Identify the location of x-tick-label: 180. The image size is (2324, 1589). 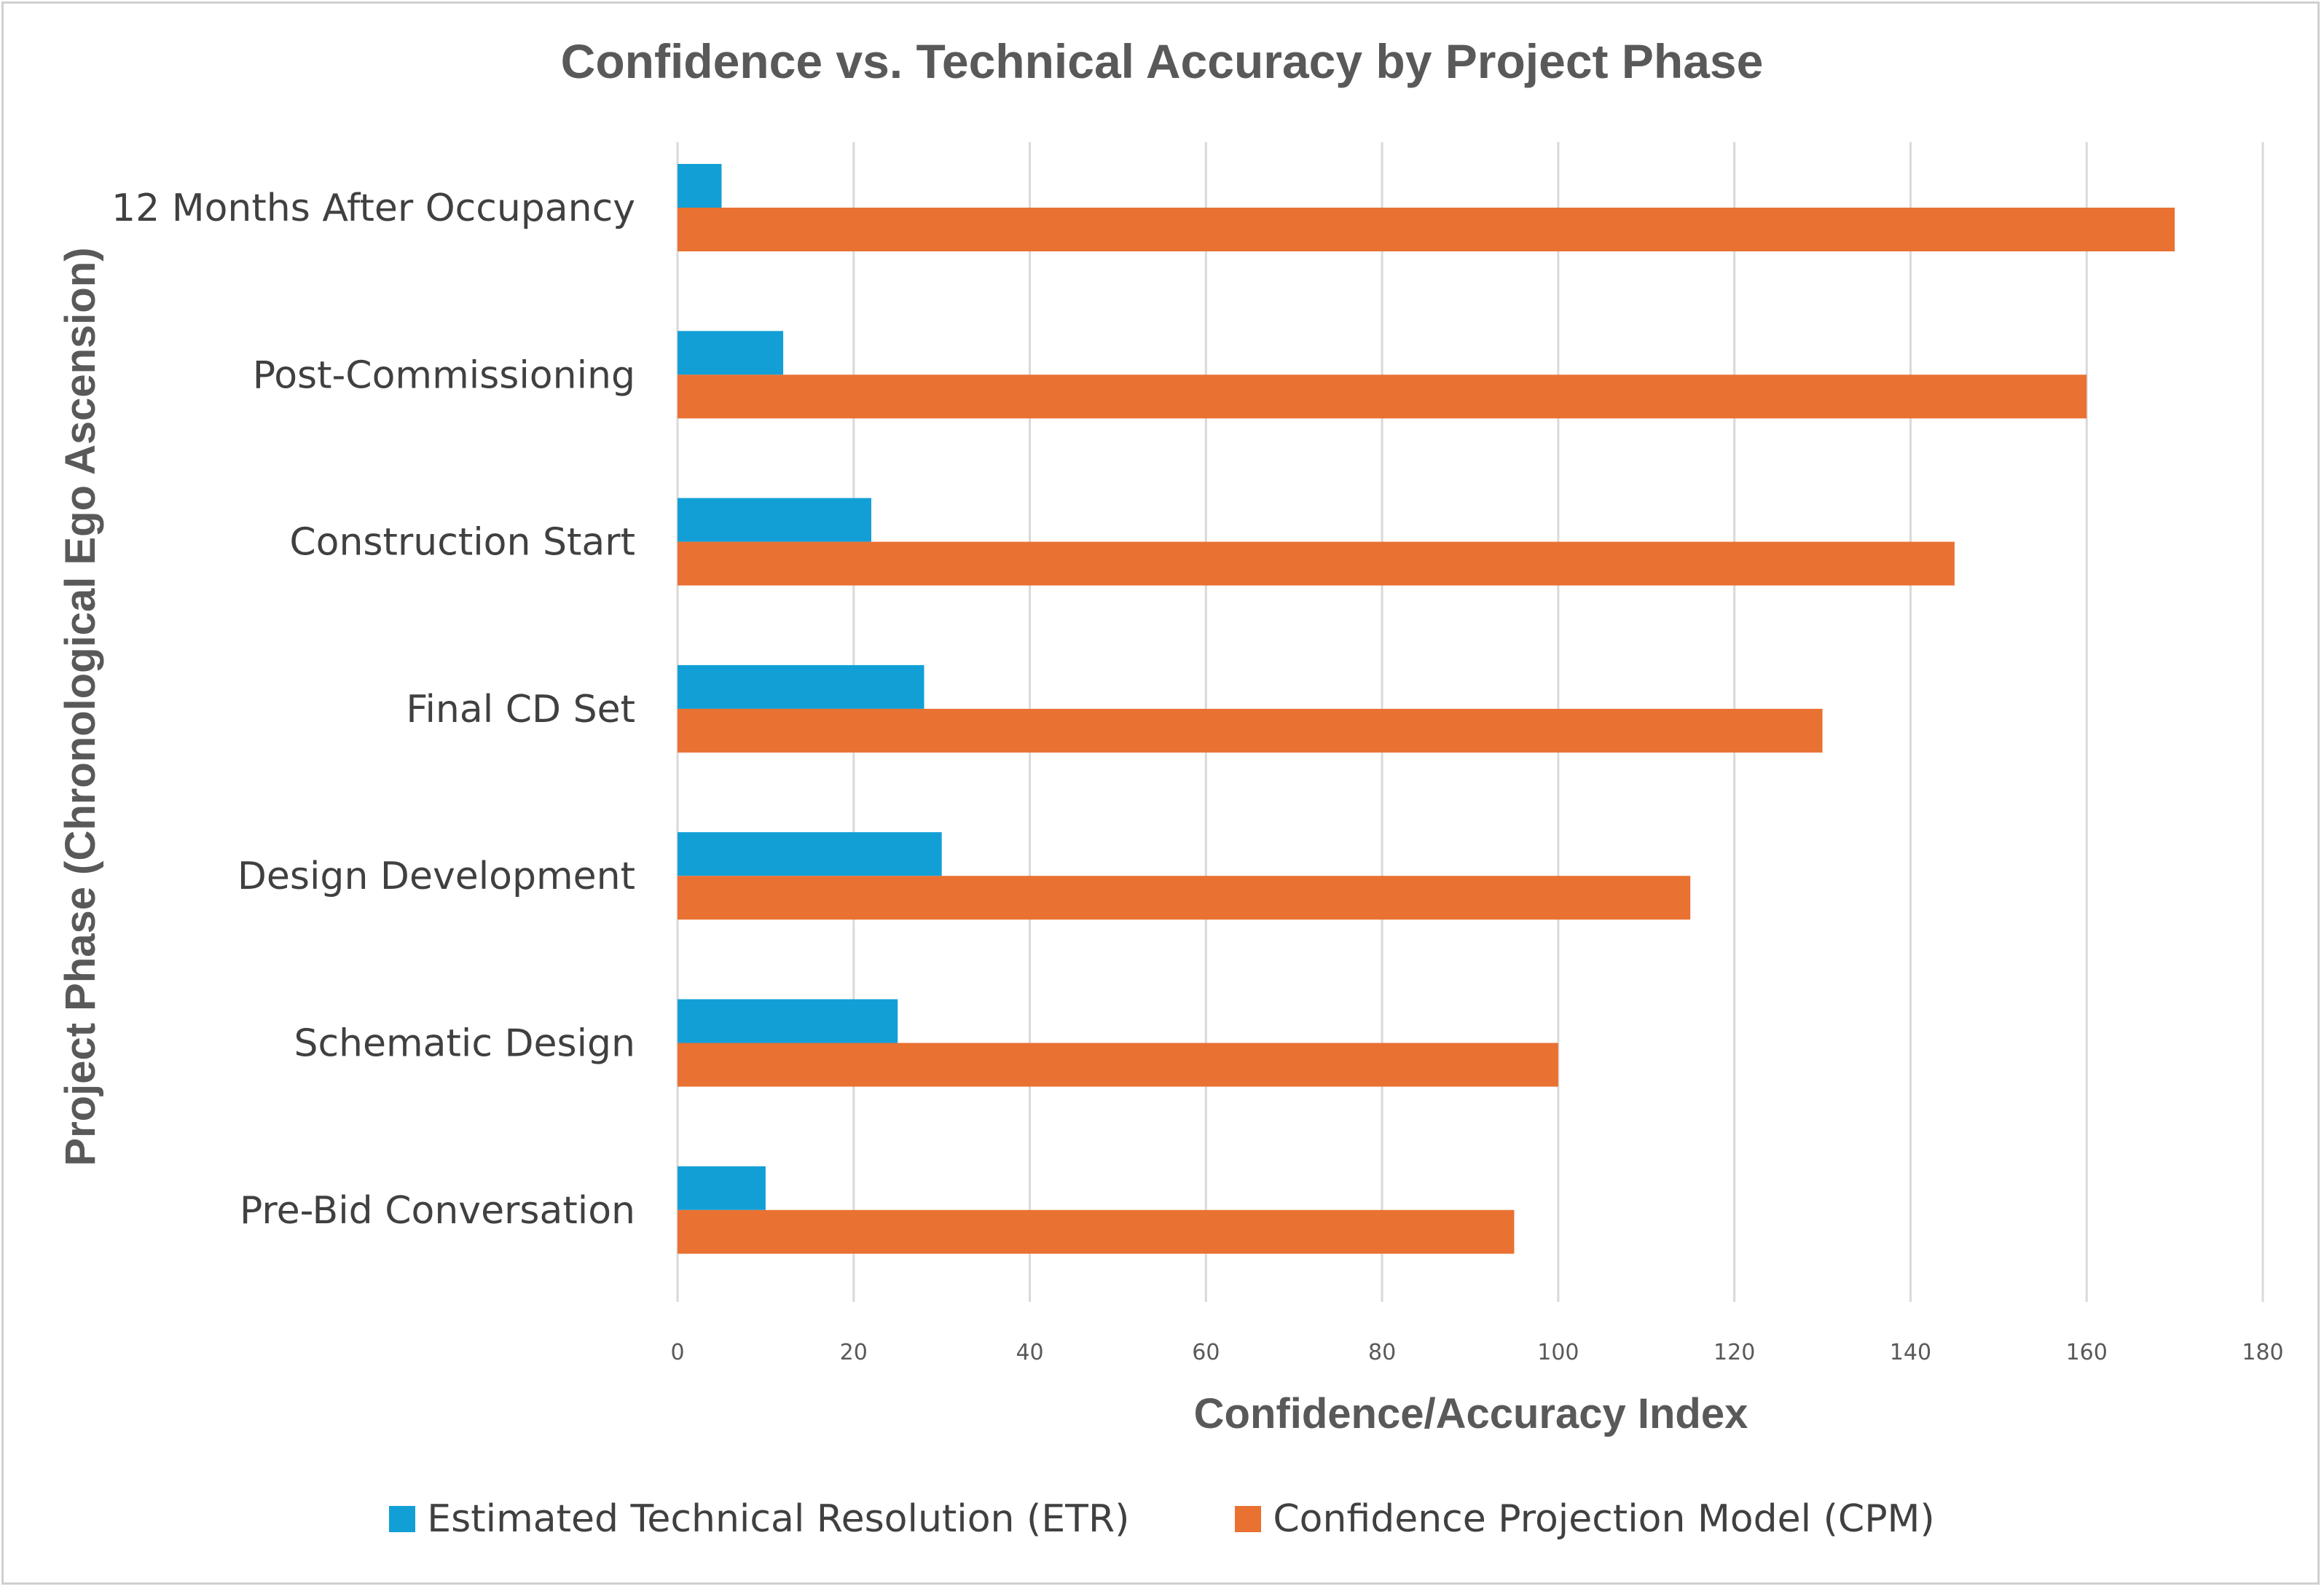
(2262, 1352).